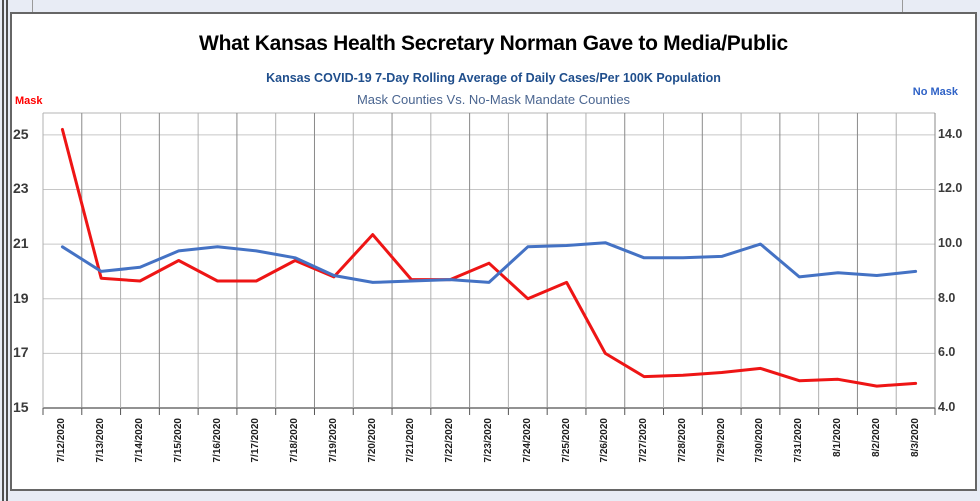  Describe the element at coordinates (527, 440) in the screenshot. I see `x-tick-label: 7/24/2020` at that location.